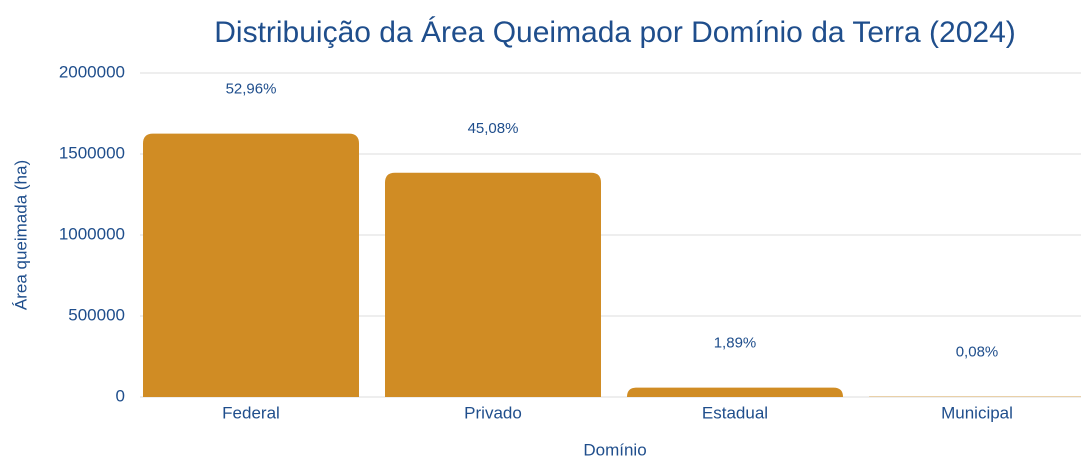 This screenshot has width=1081, height=459. What do you see at coordinates (20, 235) in the screenshot?
I see `y-axis-label: Área queimada (ha)` at bounding box center [20, 235].